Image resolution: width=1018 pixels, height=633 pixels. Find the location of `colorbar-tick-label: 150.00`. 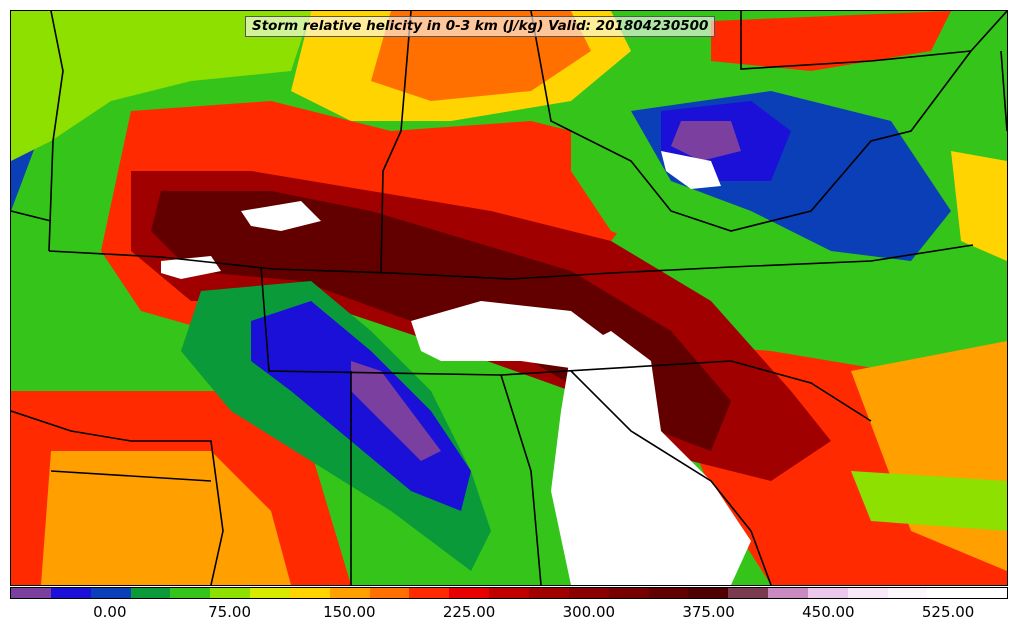

colorbar-tick-label: 150.00 is located at coordinates (349, 612).